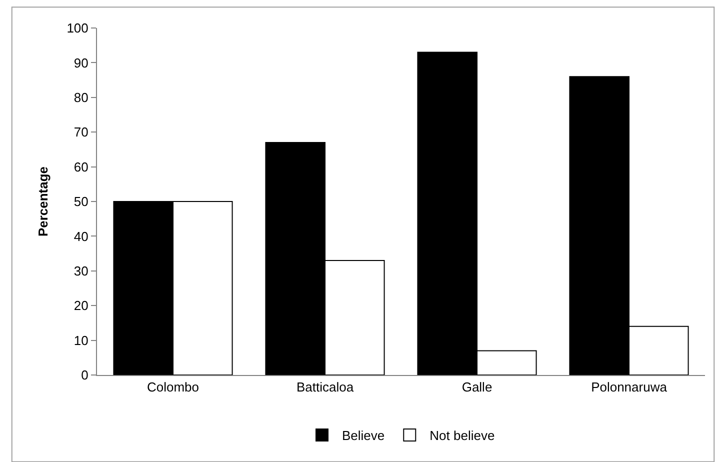  What do you see at coordinates (81, 132) in the screenshot?
I see `y-tick-label: 70` at bounding box center [81, 132].